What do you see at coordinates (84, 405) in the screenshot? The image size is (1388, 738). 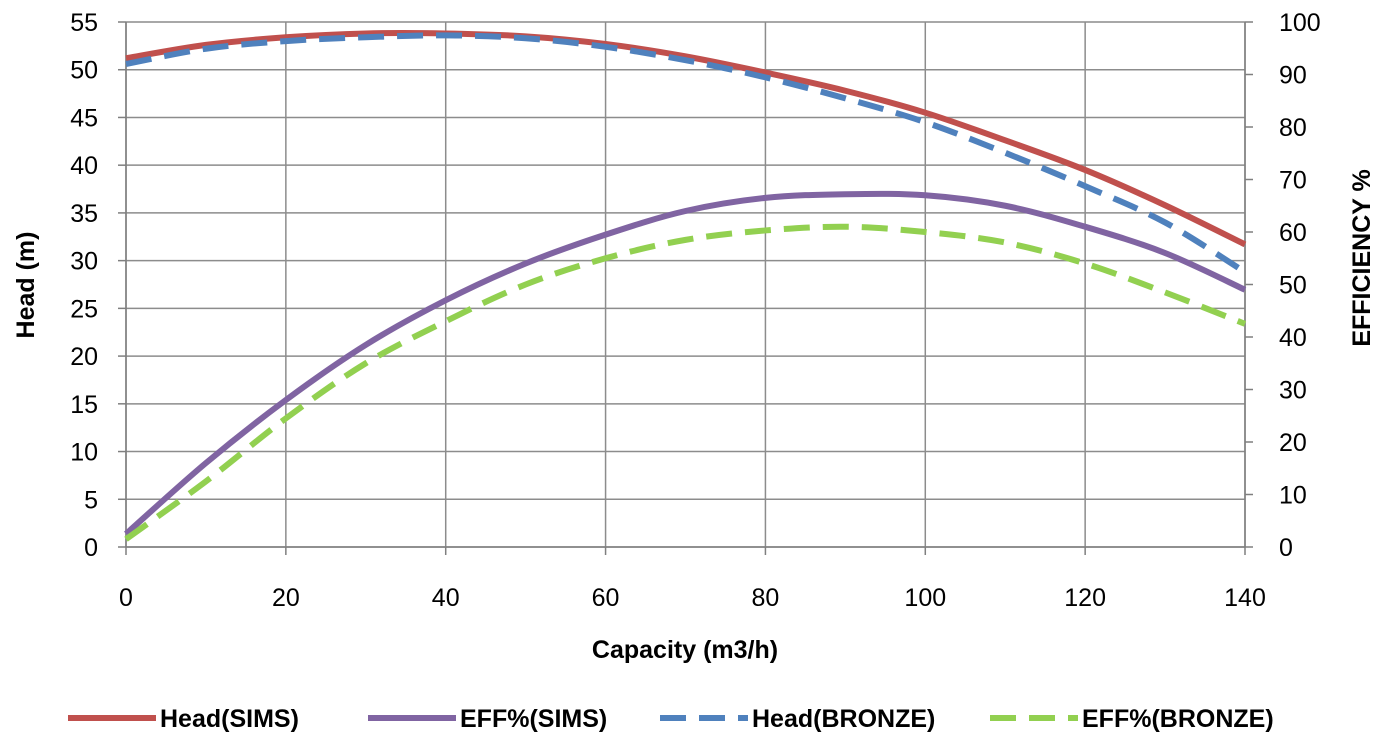 I see `y-left-tick-label: 15` at bounding box center [84, 405].